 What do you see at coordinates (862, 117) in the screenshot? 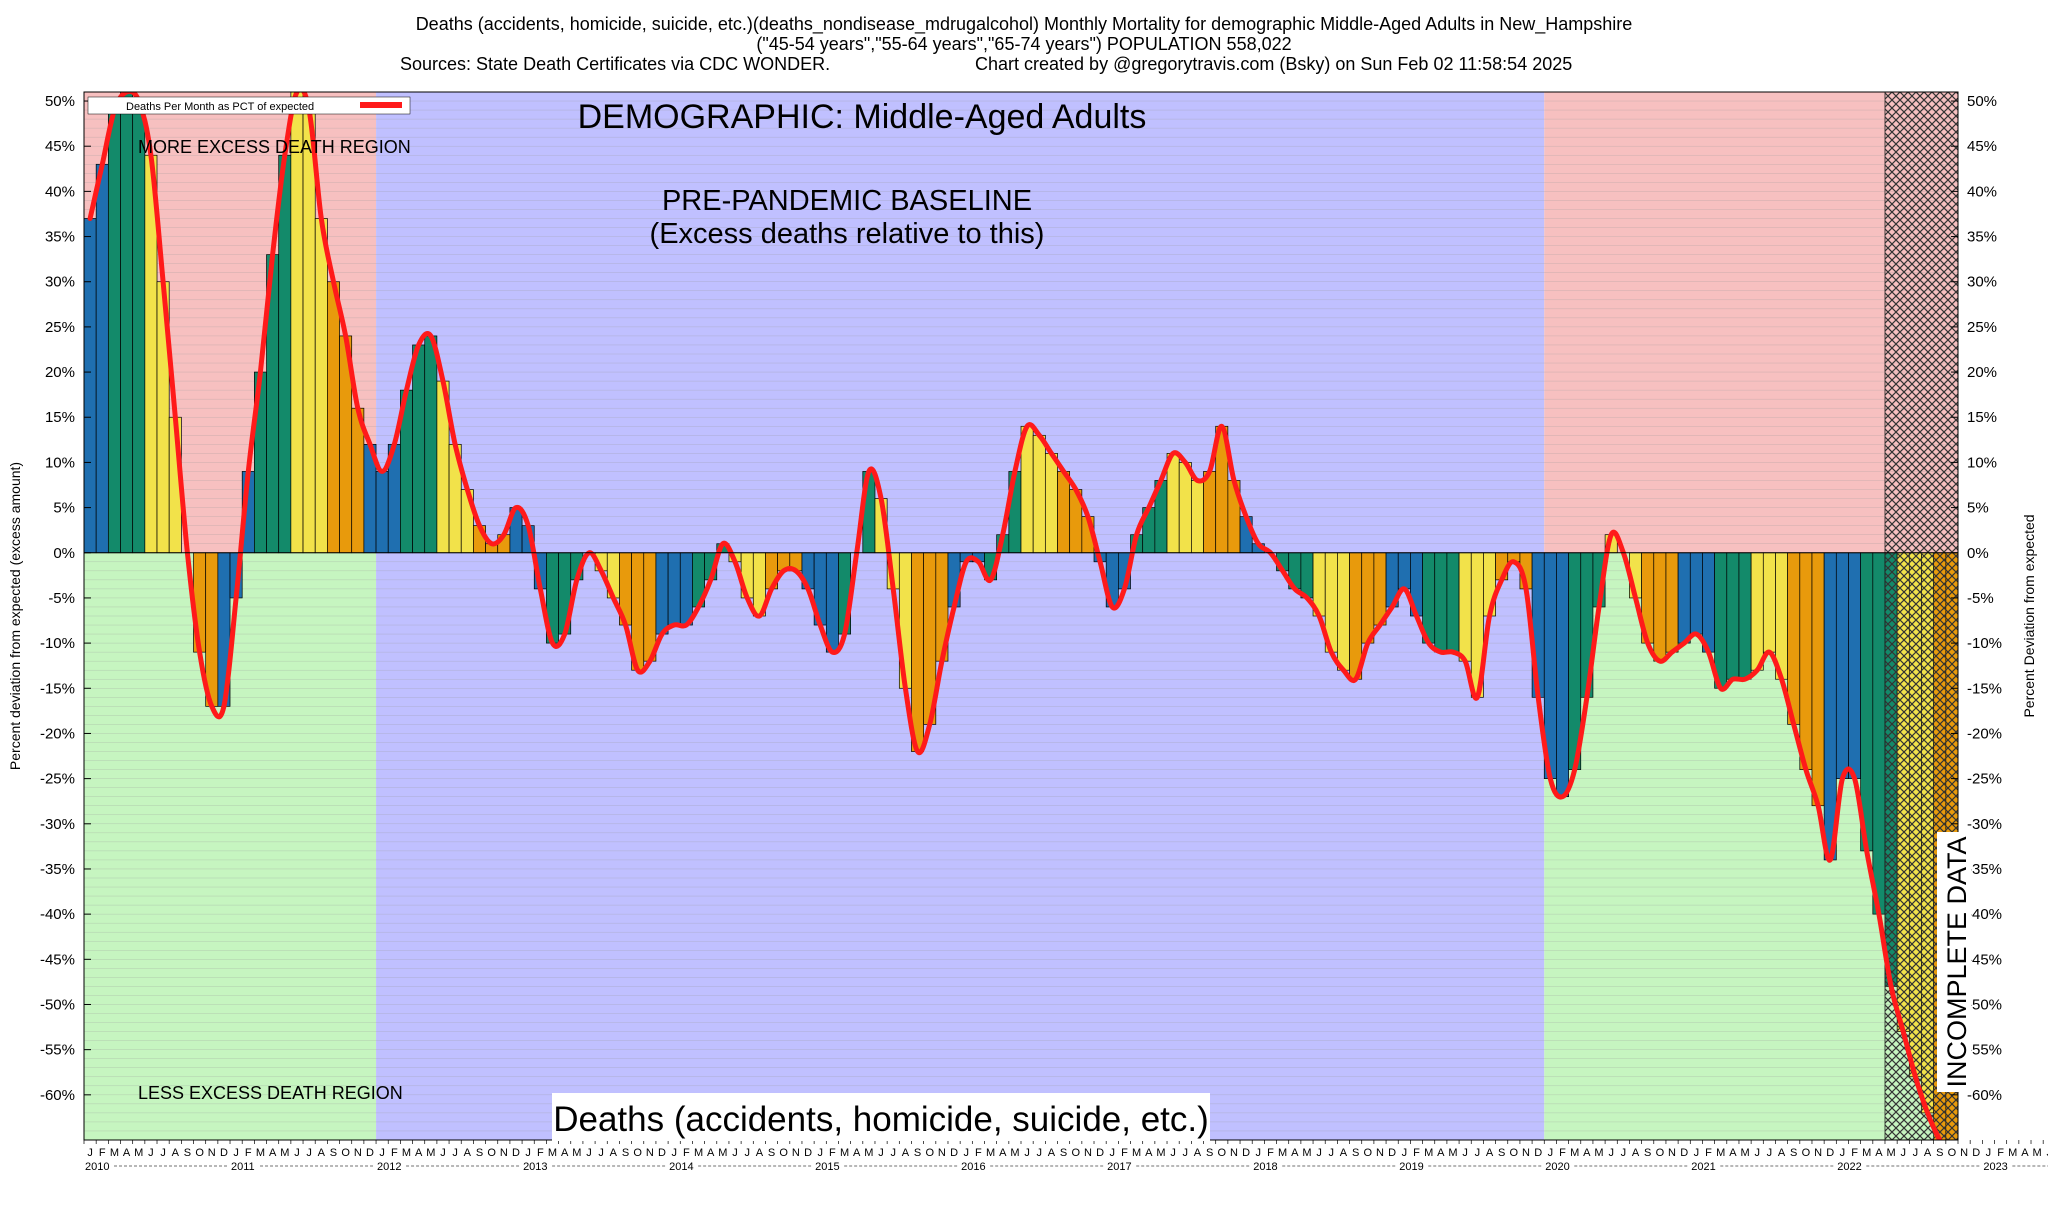
I see `demographic-title: DEMOGRAPHIC: Middle-Aged Adults` at bounding box center [862, 117].